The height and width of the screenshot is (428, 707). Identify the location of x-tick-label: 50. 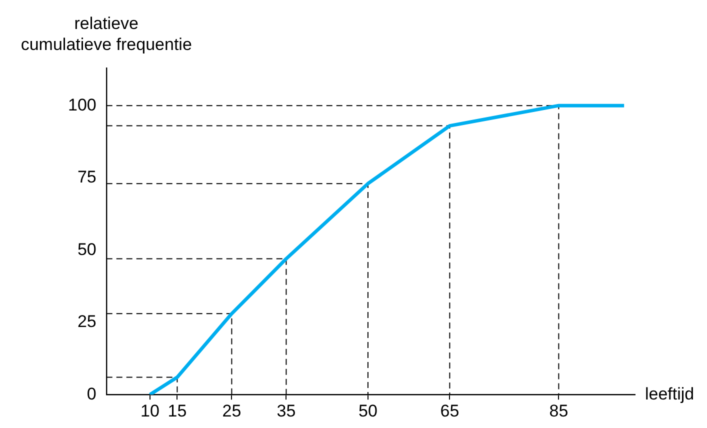
(368, 410).